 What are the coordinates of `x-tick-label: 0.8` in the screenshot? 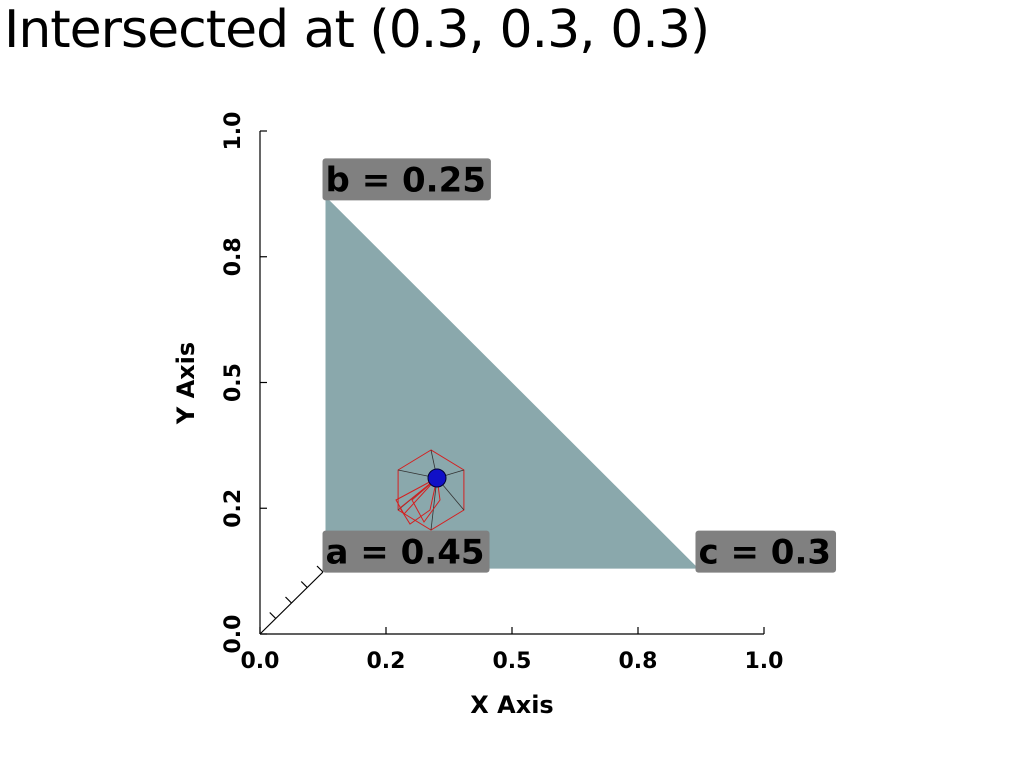 It's located at (638, 661).